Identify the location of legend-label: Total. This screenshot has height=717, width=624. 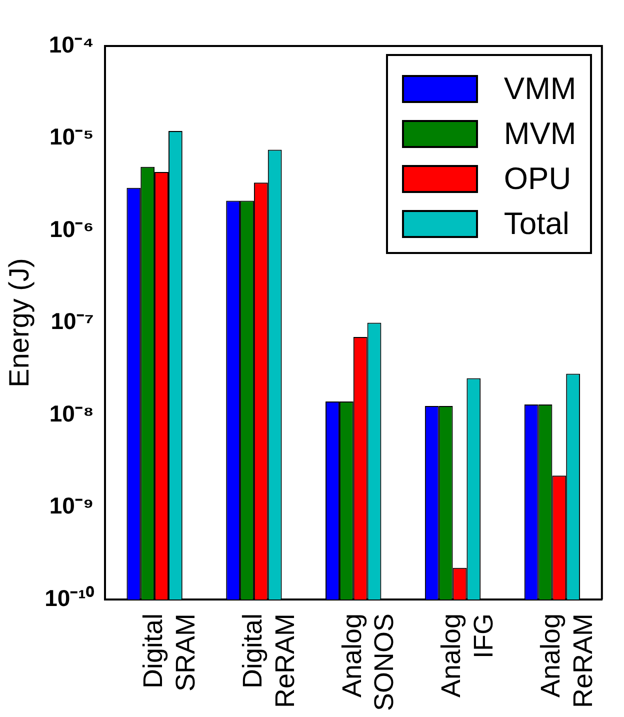
(537, 224).